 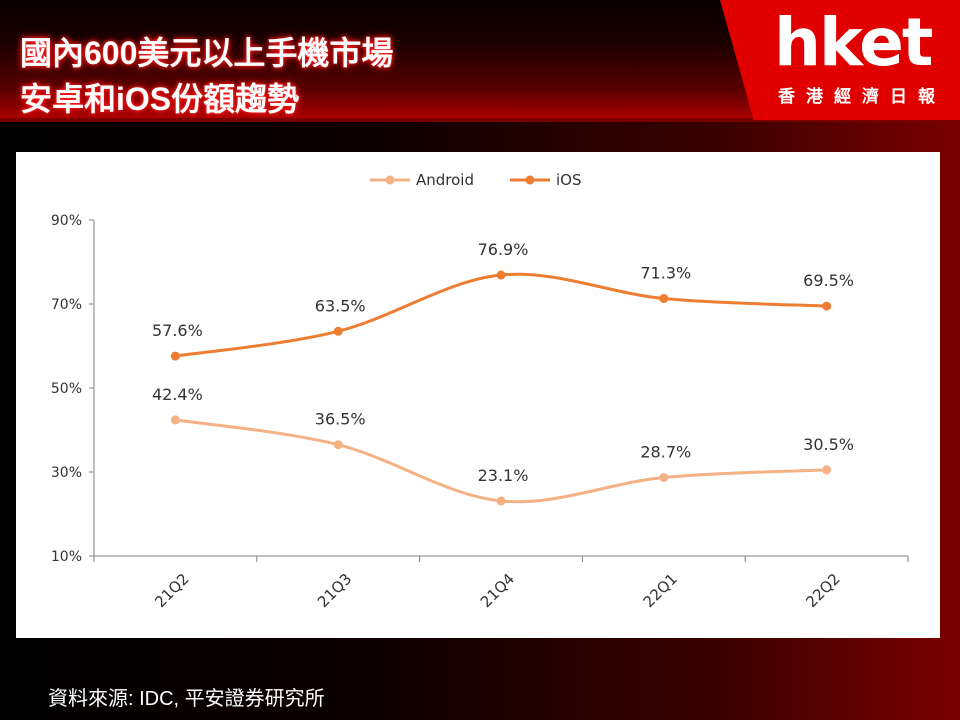 I want to click on y-tick-label: 50%, so click(x=66, y=389).